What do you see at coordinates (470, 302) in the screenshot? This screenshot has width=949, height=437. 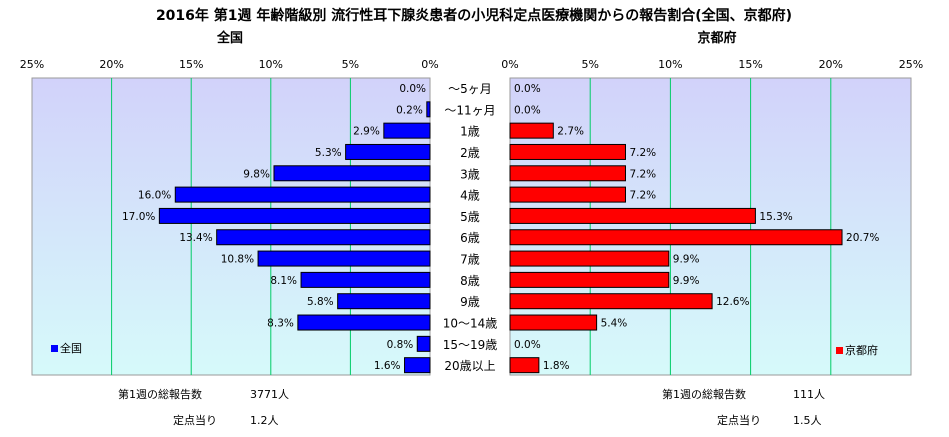 I see `category-label: 9歳` at bounding box center [470, 302].